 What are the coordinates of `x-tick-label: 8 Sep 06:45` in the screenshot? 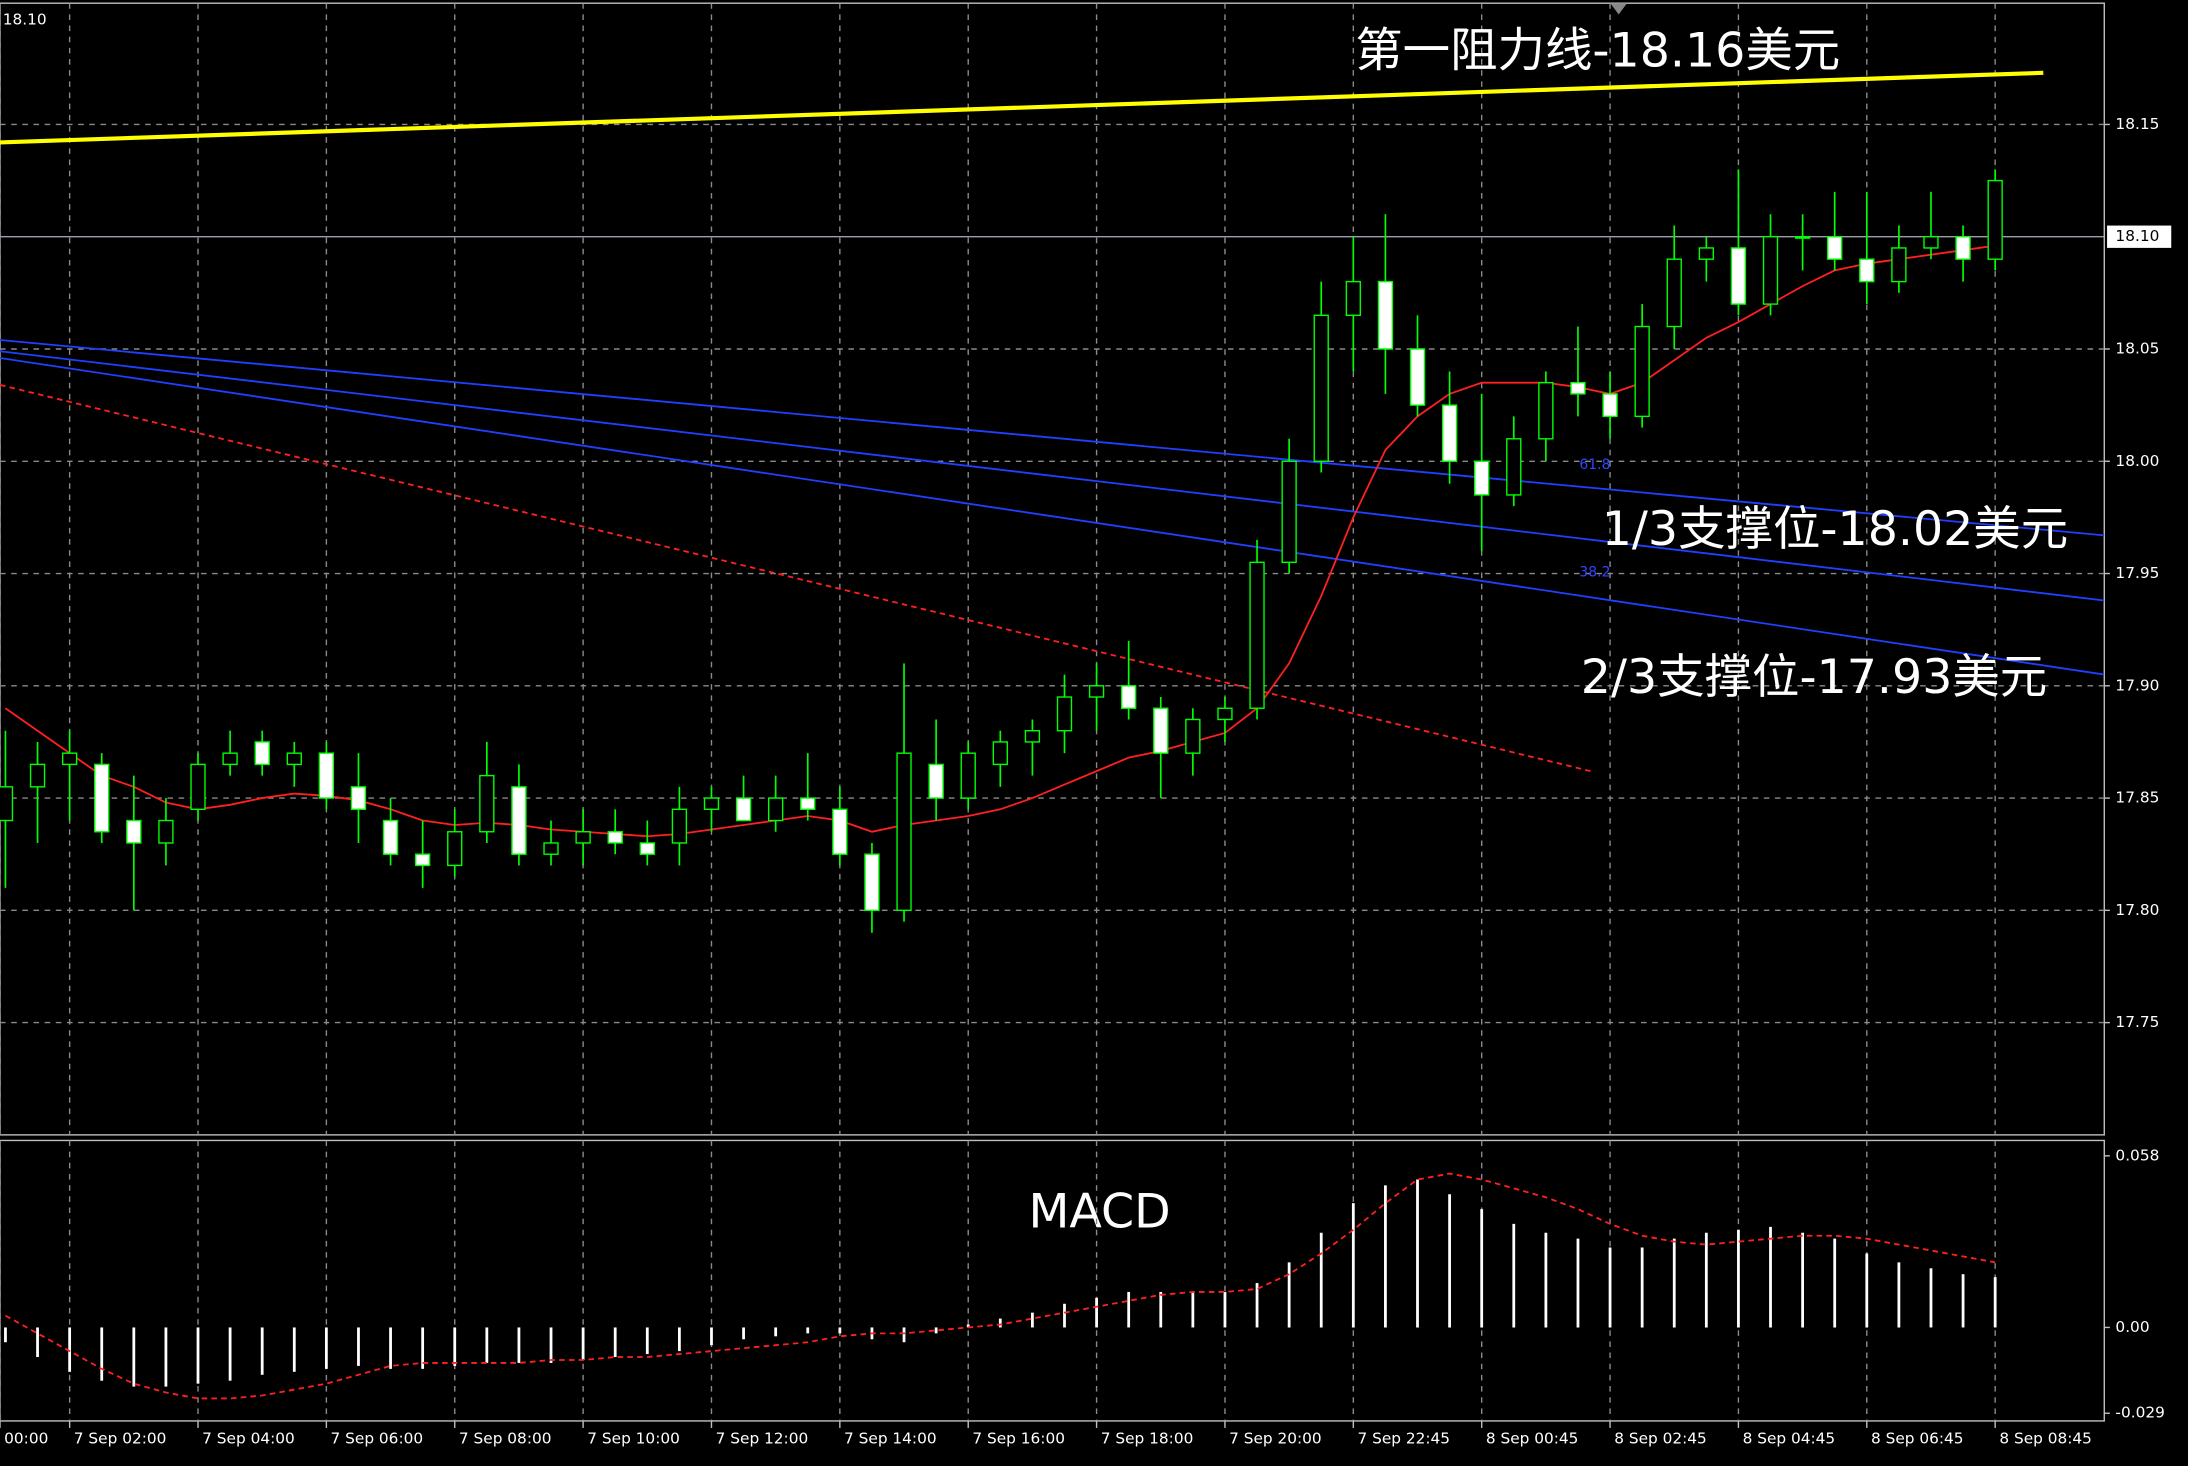 It's located at (1917, 1439).